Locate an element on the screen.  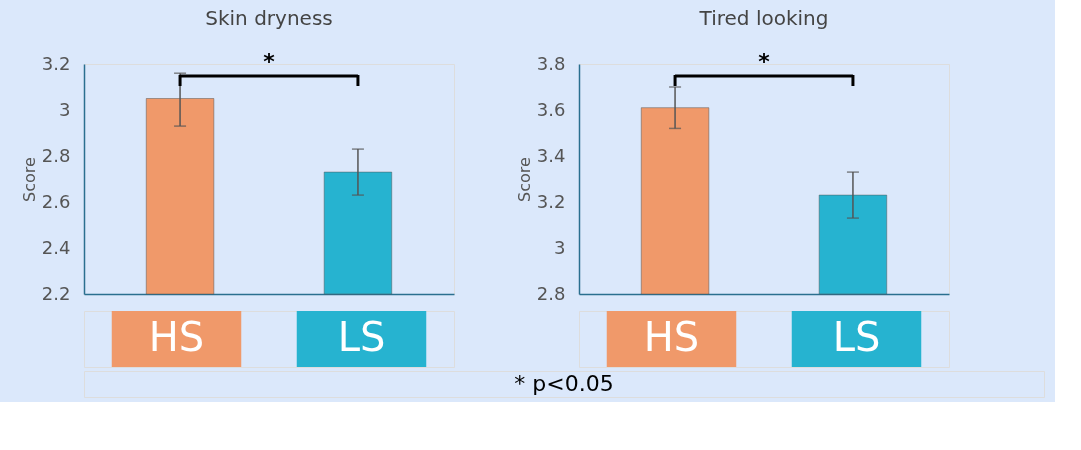
y-tick-label: 2.4 is located at coordinates (56, 247).